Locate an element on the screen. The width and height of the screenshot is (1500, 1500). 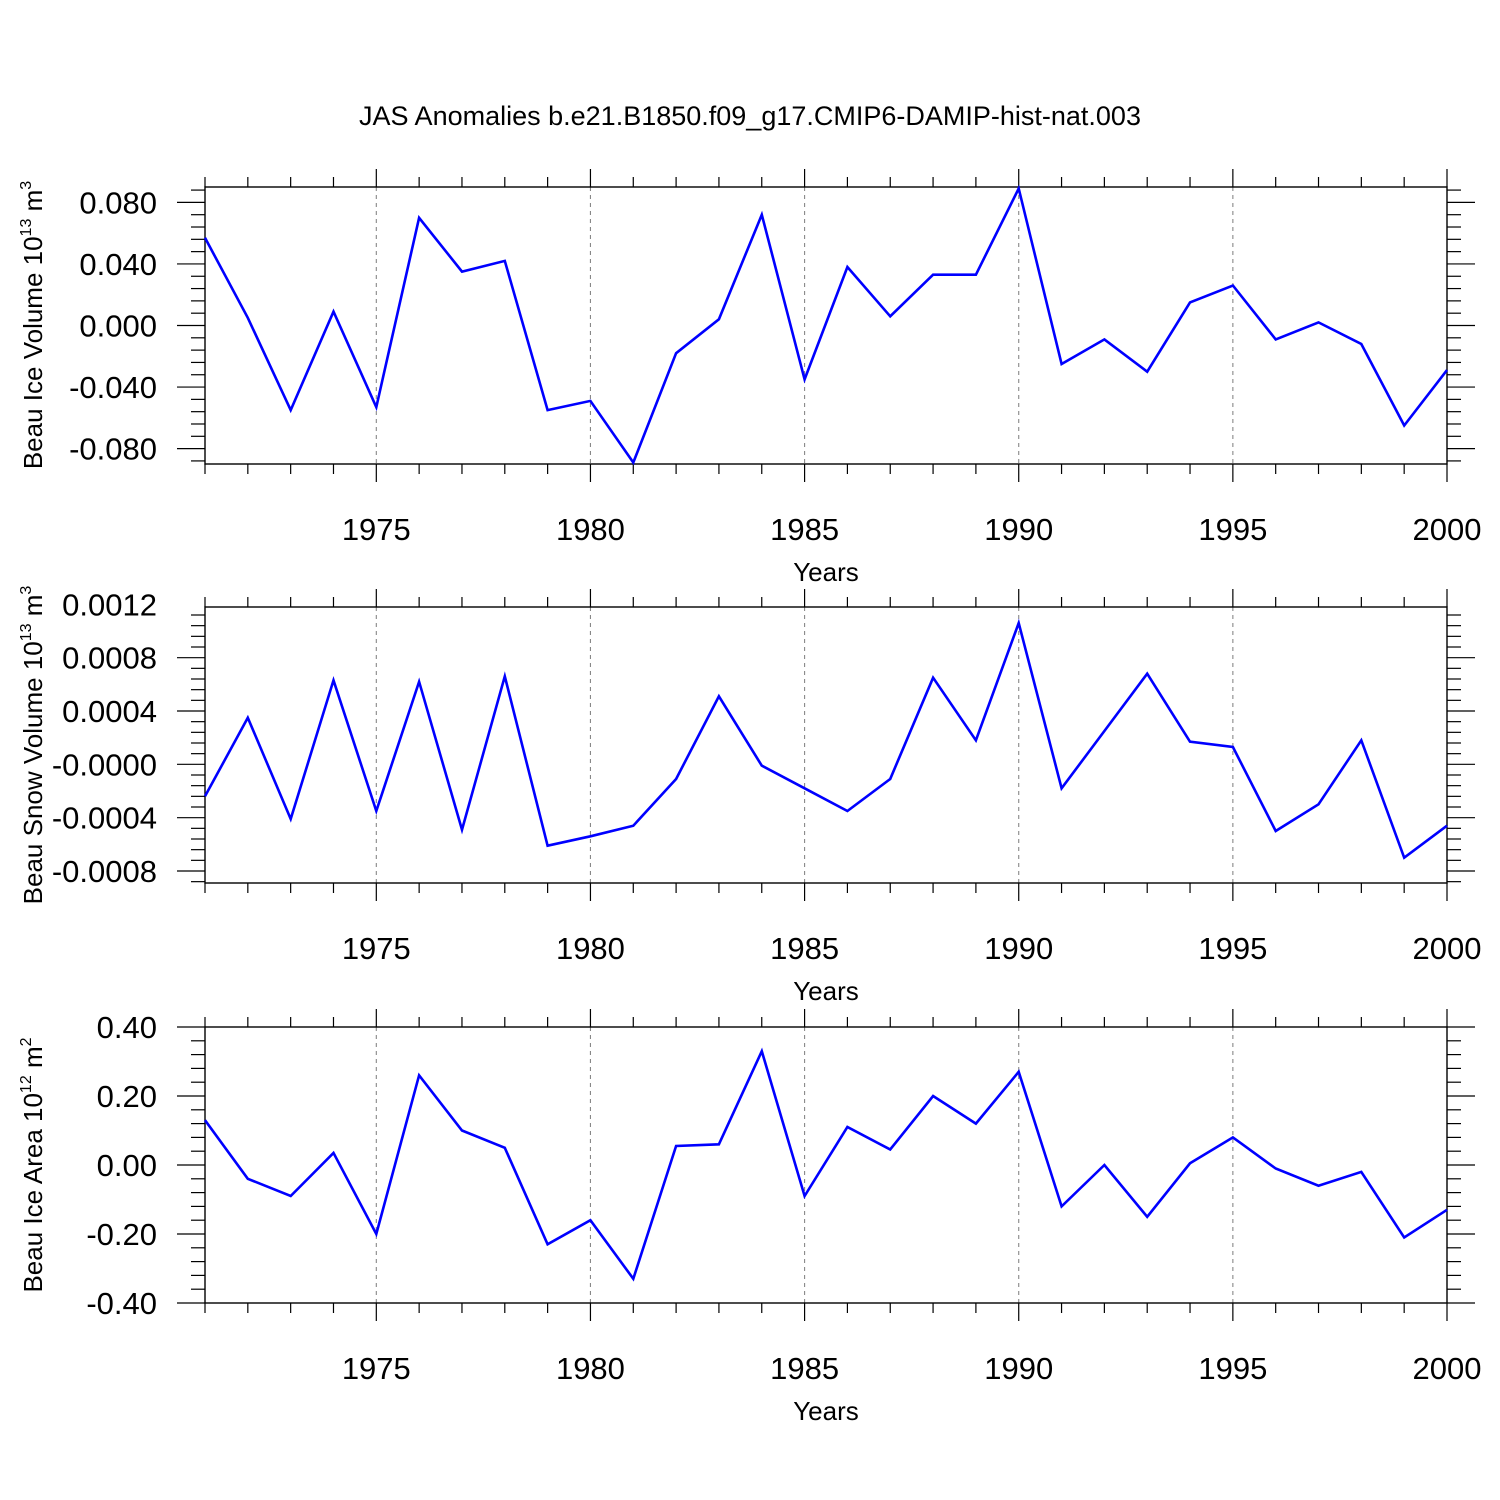
y-tick-label: -0.40 is located at coordinates (121, 1303).